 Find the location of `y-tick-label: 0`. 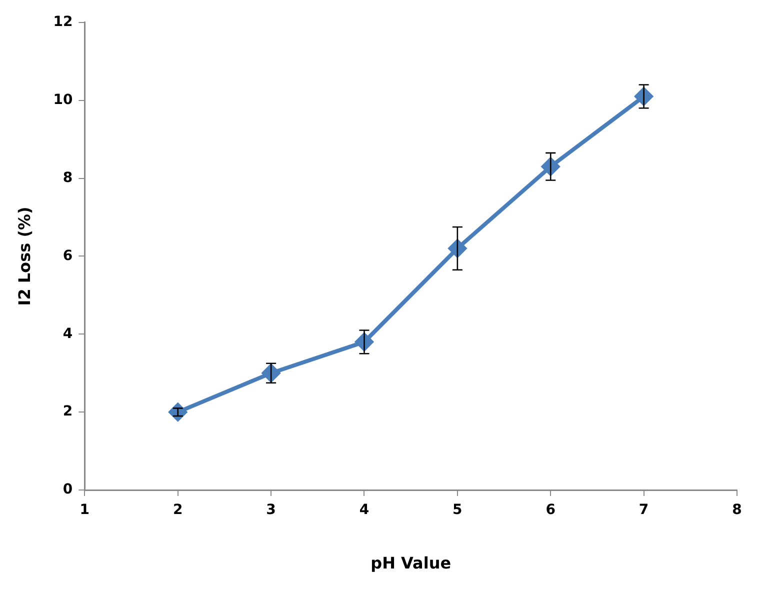

y-tick-label: 0 is located at coordinates (67, 490).